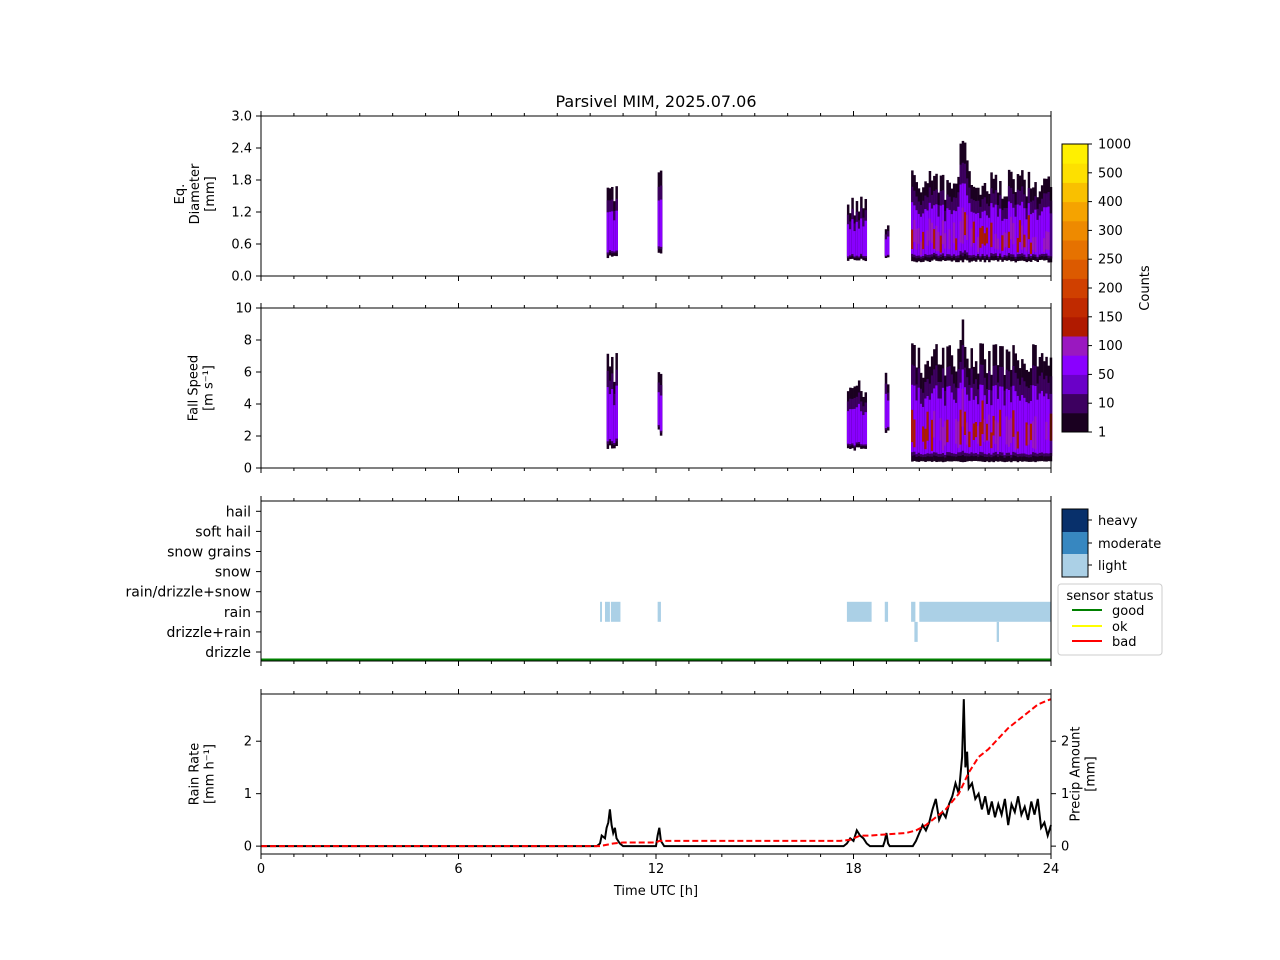 This screenshot has height=960, width=1280. Describe the element at coordinates (1129, 544) in the screenshot. I see `intensity-moderate-label: moderate` at that location.